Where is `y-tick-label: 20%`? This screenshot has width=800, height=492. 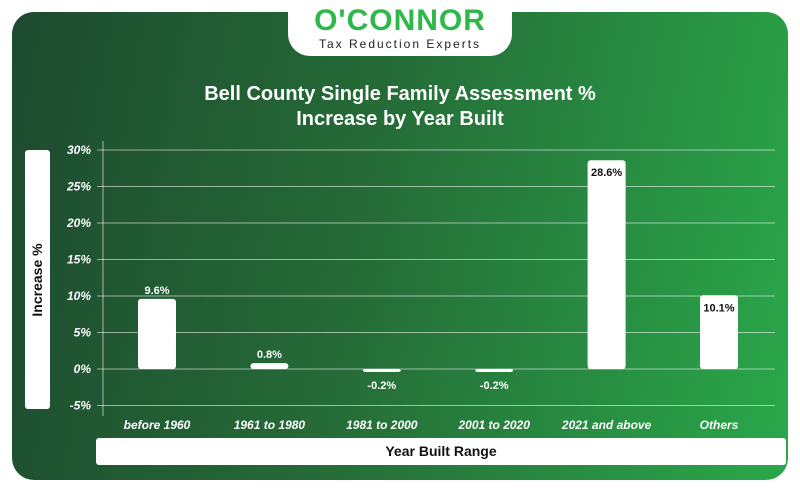
y-tick-label: 20% is located at coordinates (78, 223).